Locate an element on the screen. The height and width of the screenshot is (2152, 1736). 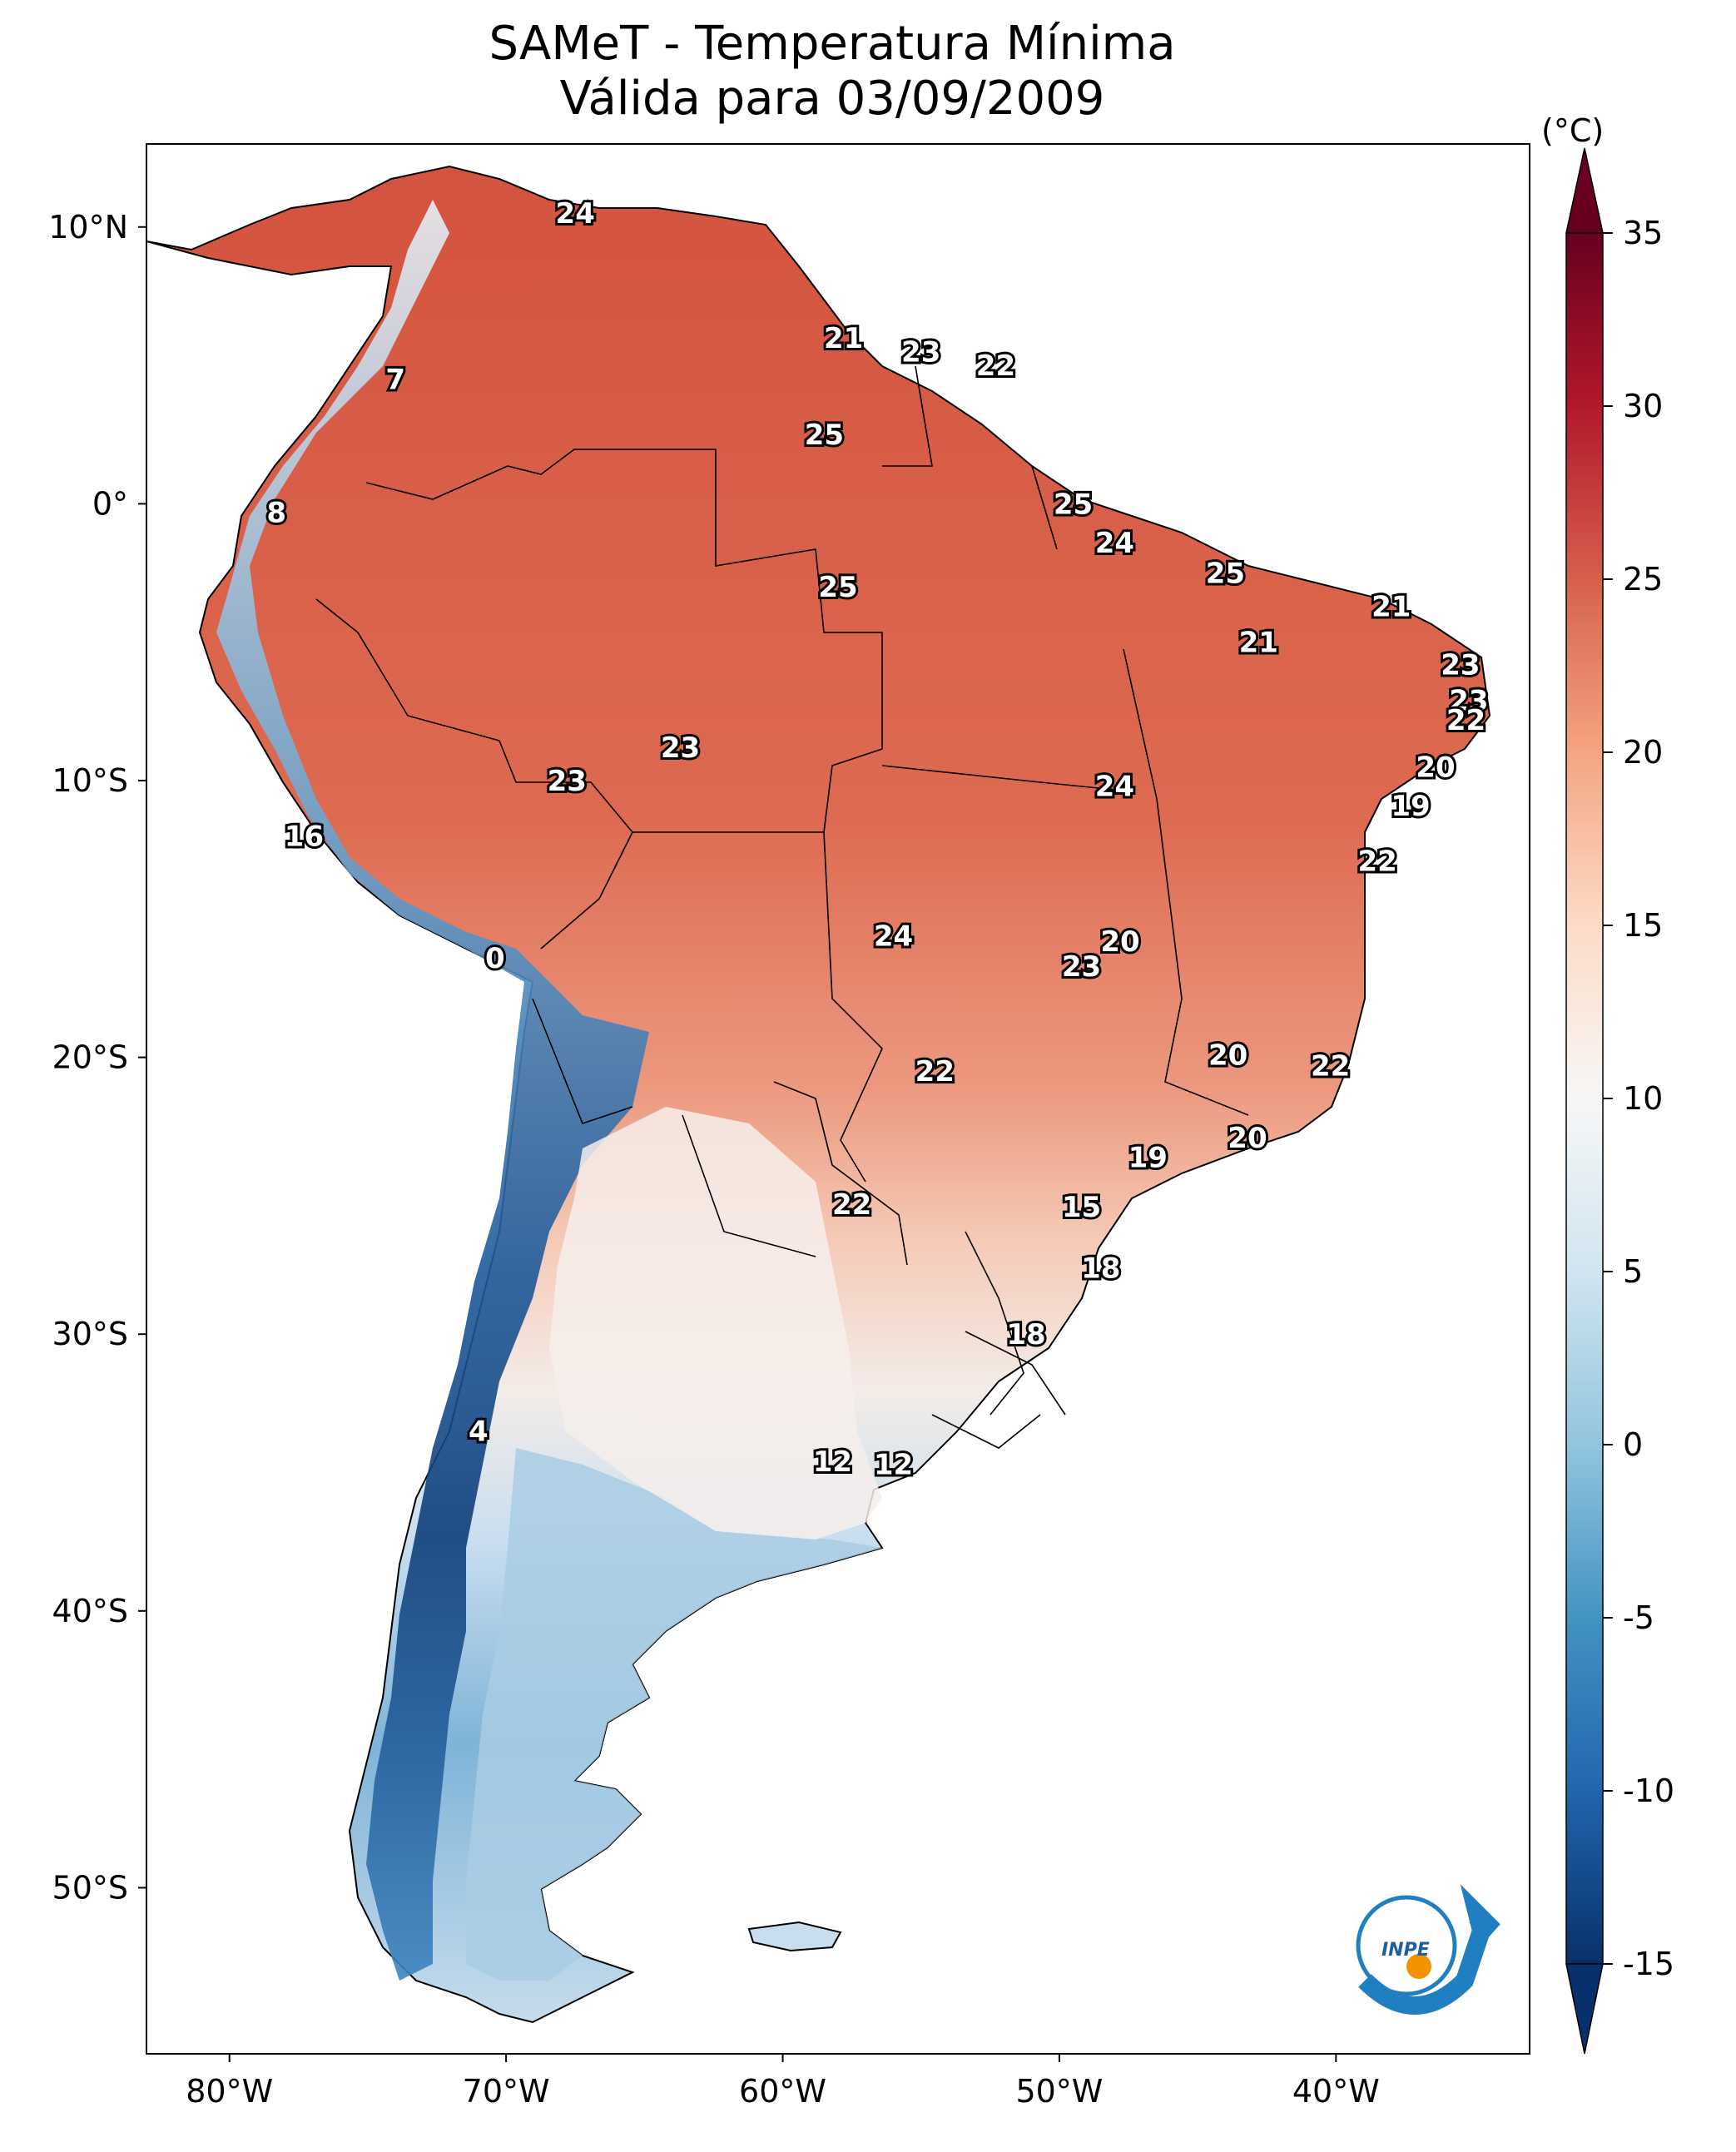
colorbar-tick-label: 10 is located at coordinates (1643, 1098).